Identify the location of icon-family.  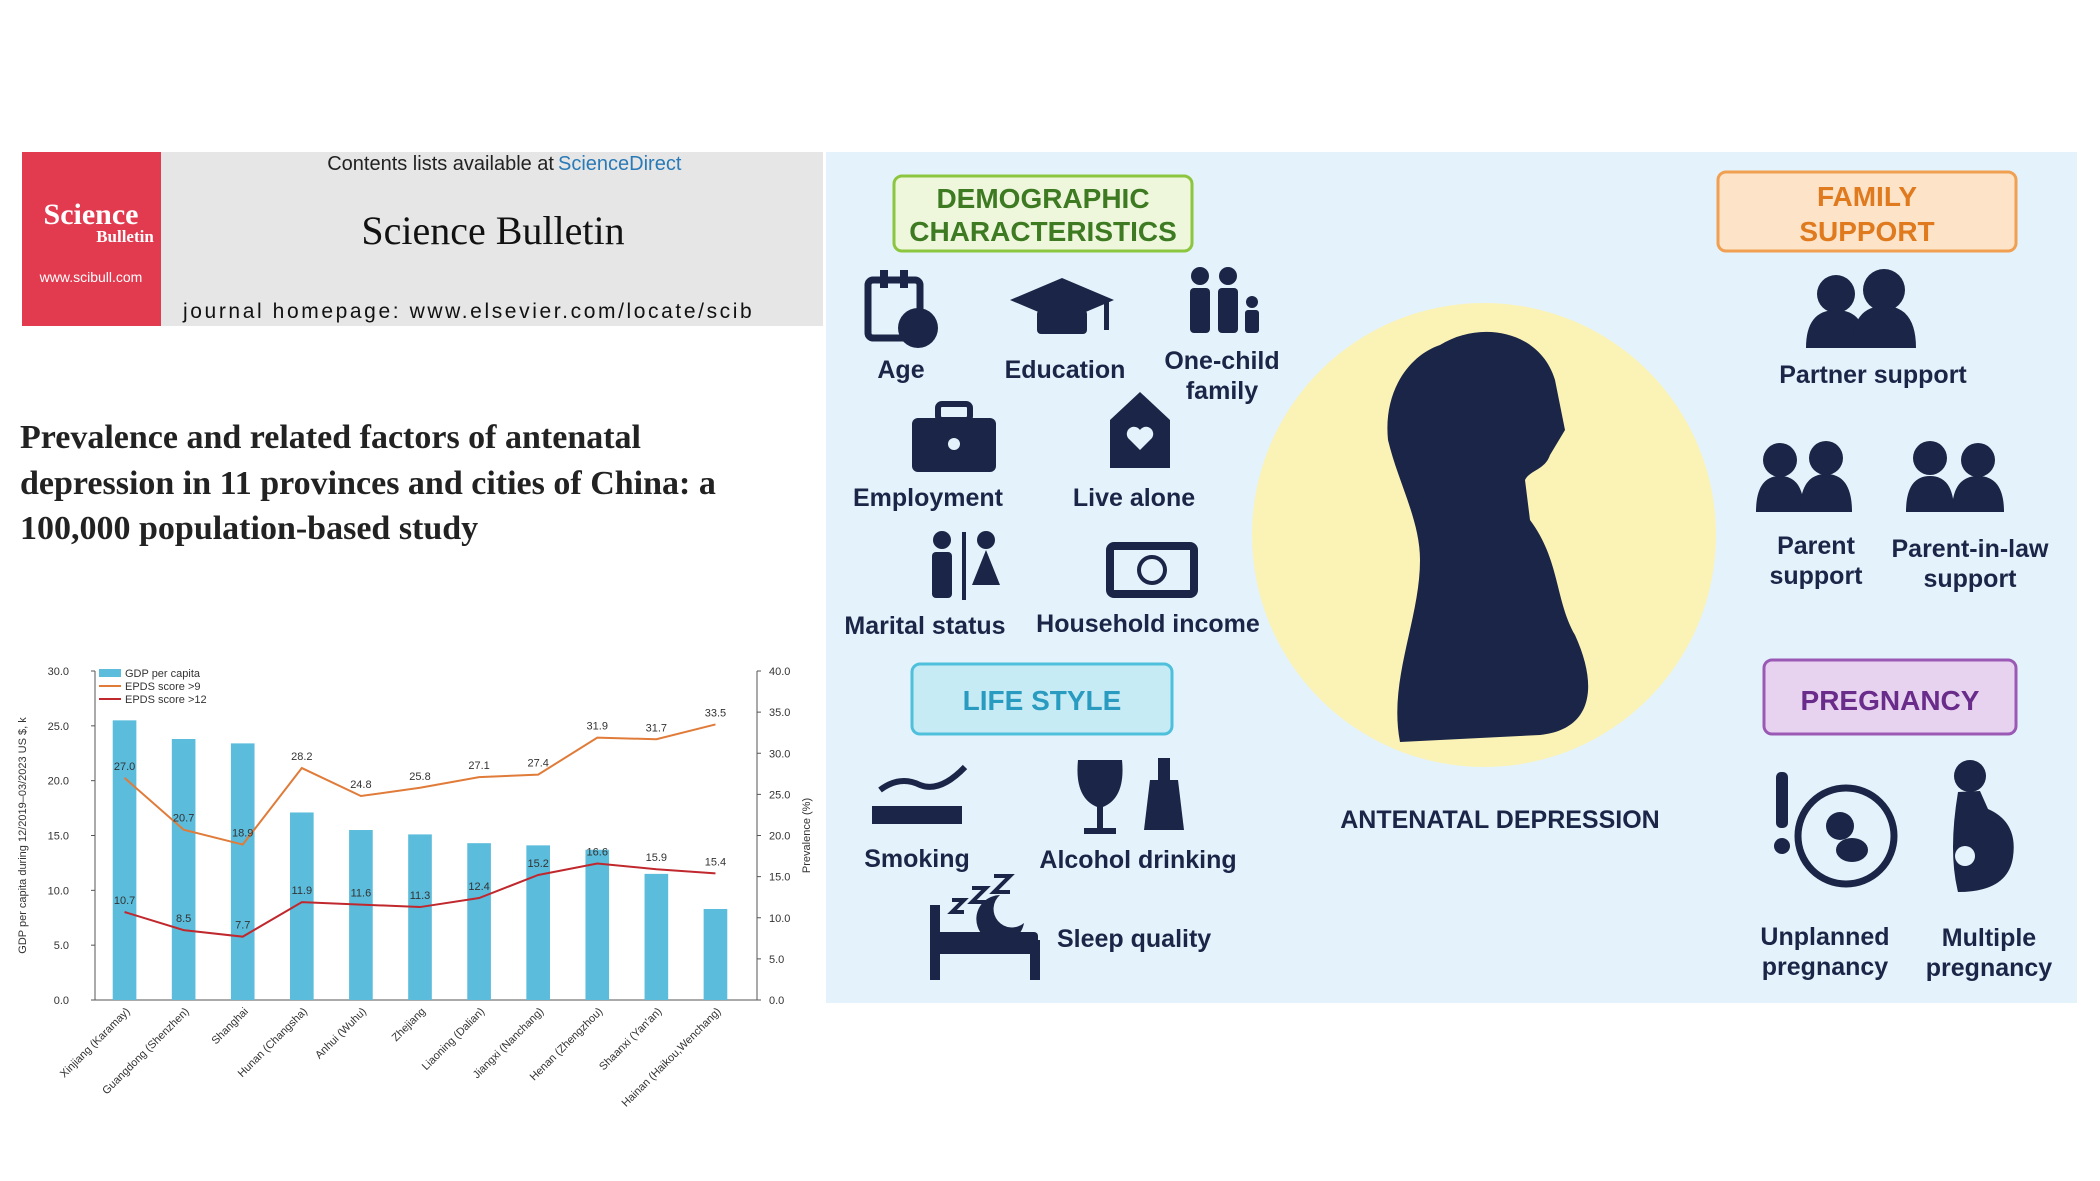
(1224, 300).